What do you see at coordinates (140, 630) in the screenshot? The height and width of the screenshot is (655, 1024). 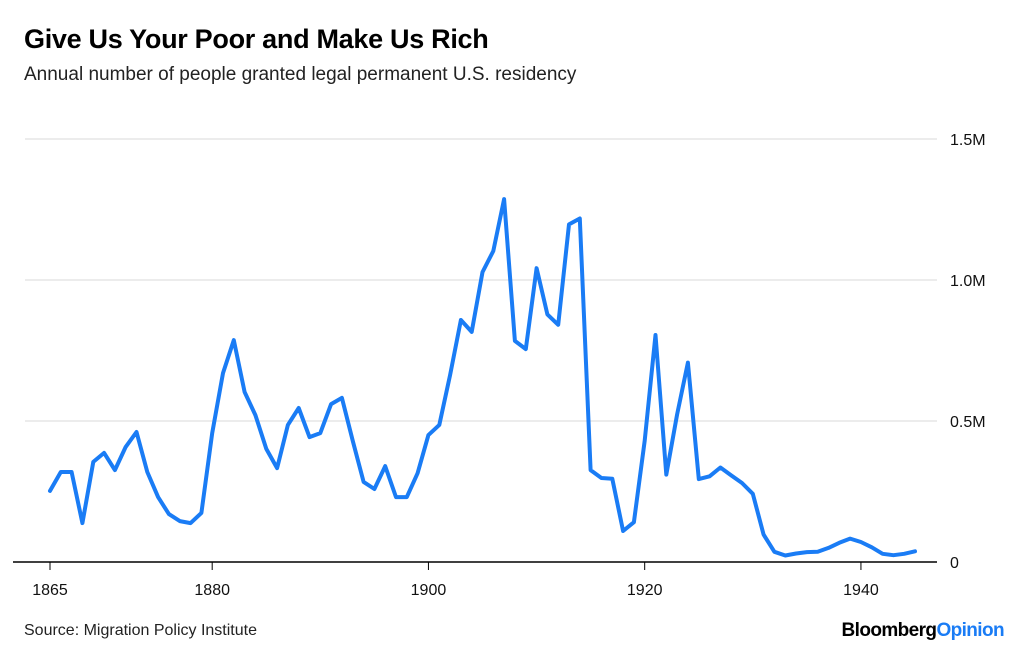 I see `source-note: Source: Migration Policy Institute` at bounding box center [140, 630].